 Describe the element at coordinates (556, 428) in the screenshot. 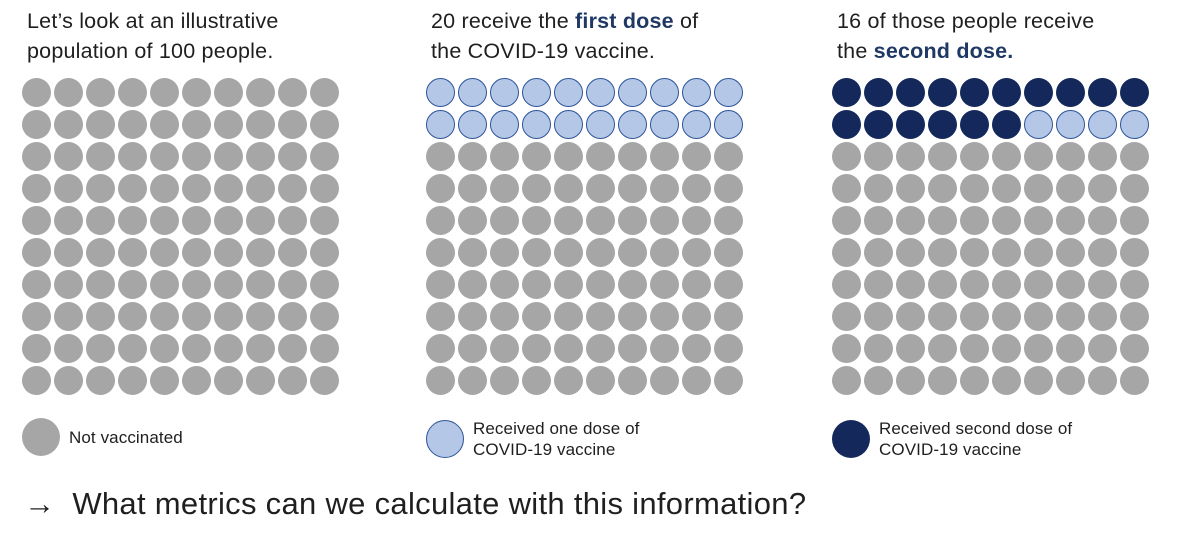

I see `legend-label-line: Received one dose of` at that location.